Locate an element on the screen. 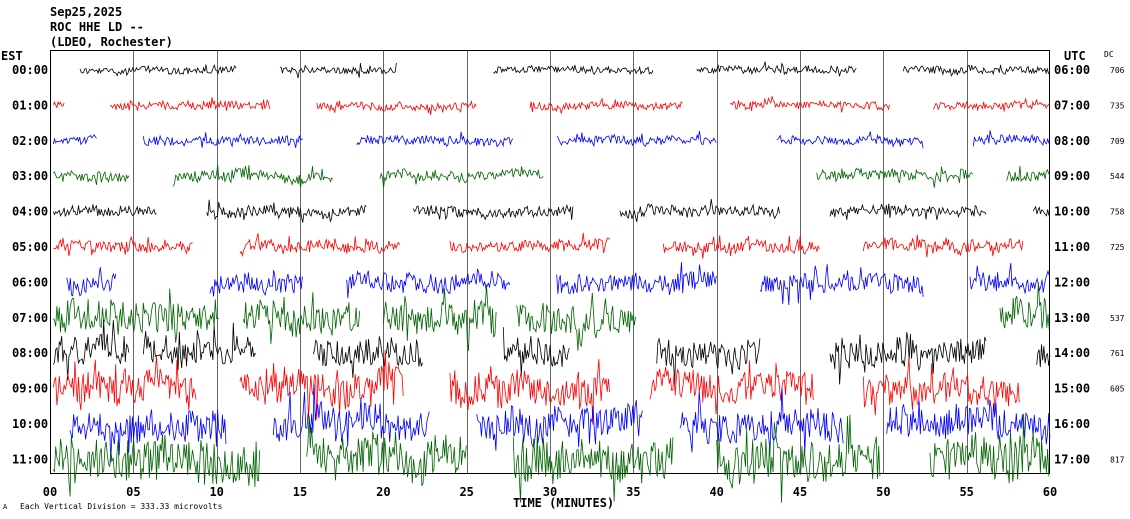 The image size is (1130, 519). utc-label: 17:00 is located at coordinates (1072, 459).